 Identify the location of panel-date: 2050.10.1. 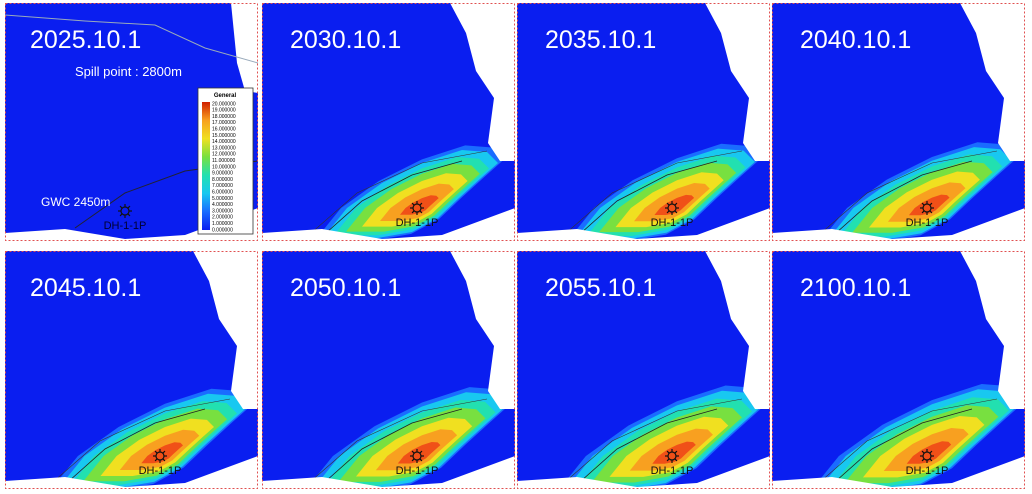
(345, 288).